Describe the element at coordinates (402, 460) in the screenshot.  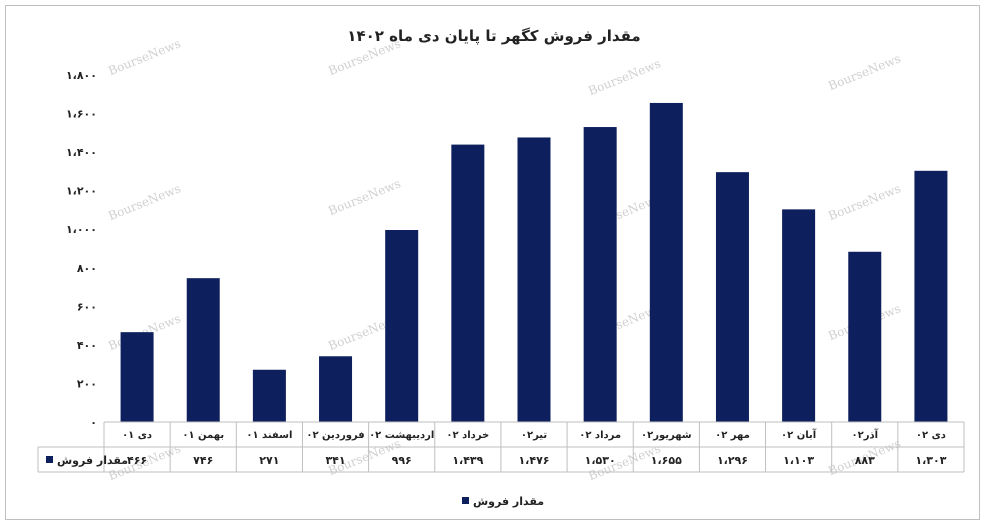
I see `value-label: ۹۹۶` at that location.